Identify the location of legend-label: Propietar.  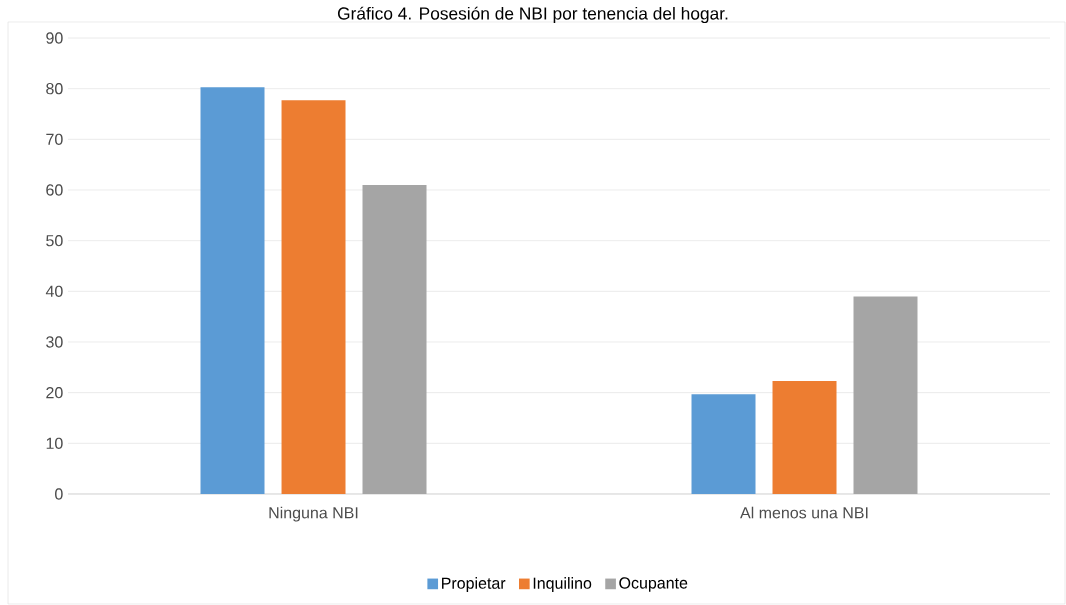
(474, 585).